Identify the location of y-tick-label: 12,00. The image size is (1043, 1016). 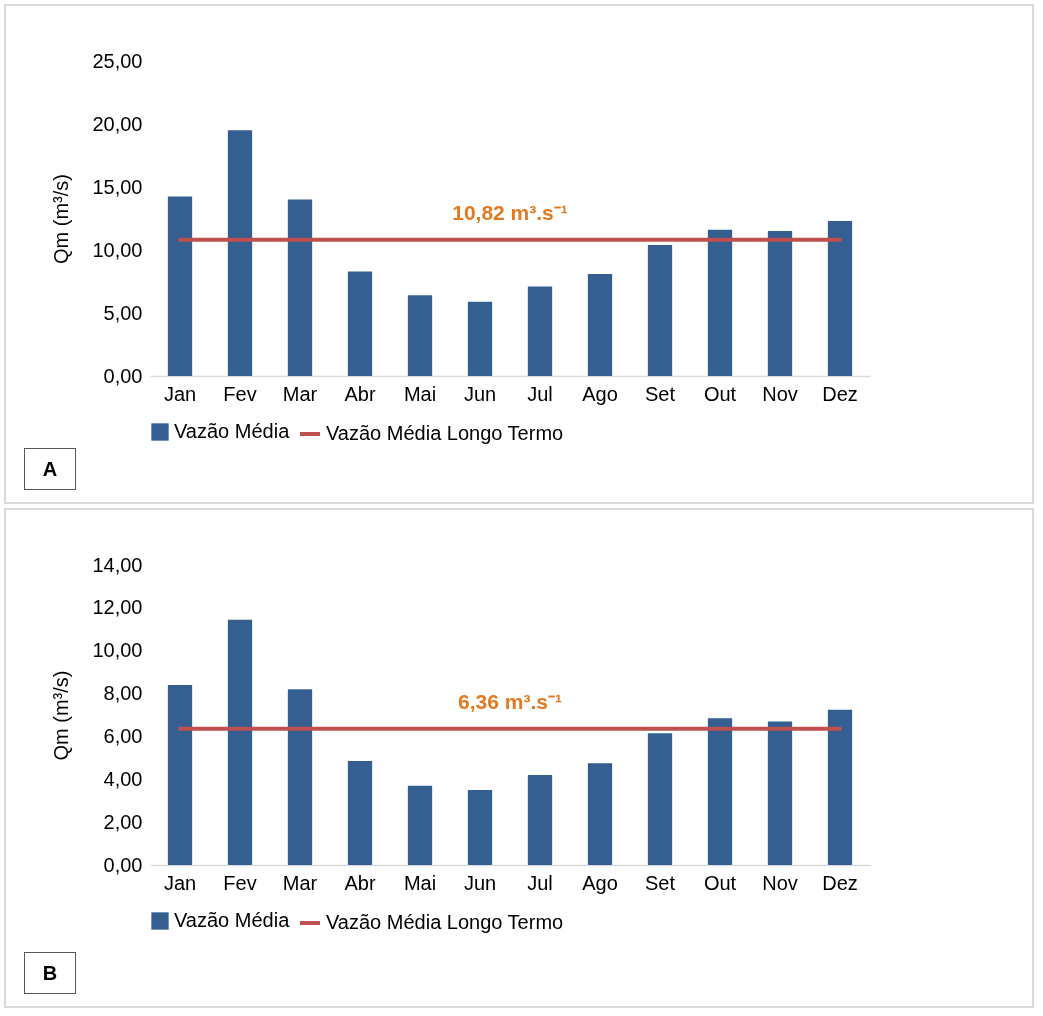
(117, 607).